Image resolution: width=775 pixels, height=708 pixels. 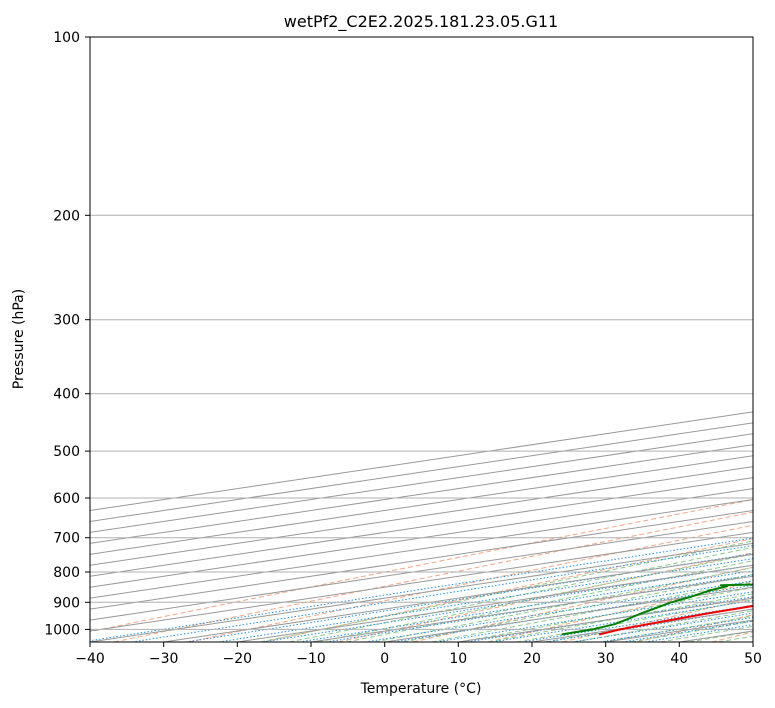 What do you see at coordinates (90, 659) in the screenshot?
I see `x-tick-label: −40` at bounding box center [90, 659].